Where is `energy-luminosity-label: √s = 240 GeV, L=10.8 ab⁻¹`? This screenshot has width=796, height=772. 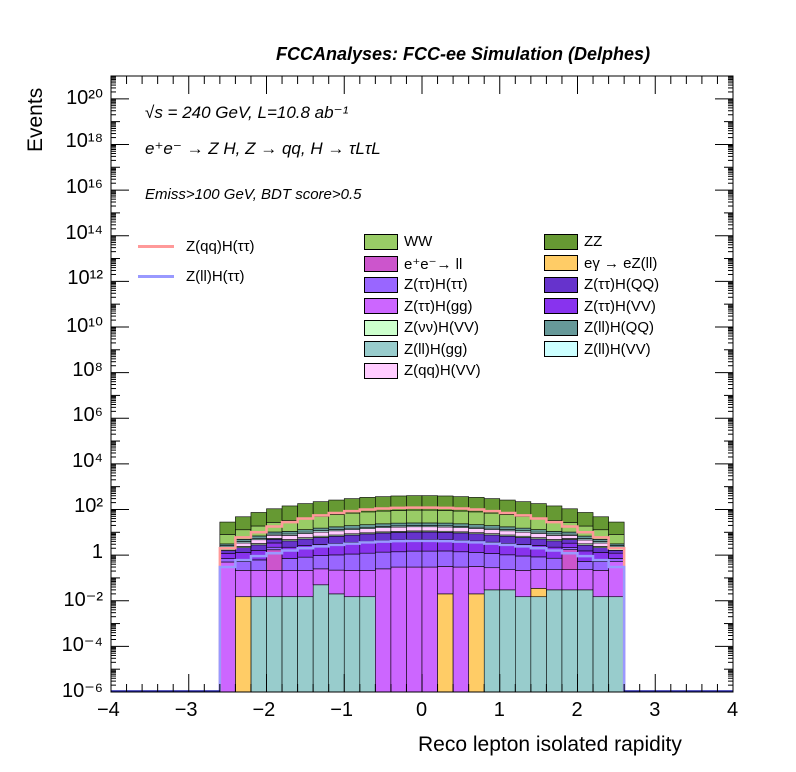 energy-luminosity-label: √s = 240 GeV, L=10.8 ab⁻¹ is located at coordinates (247, 112).